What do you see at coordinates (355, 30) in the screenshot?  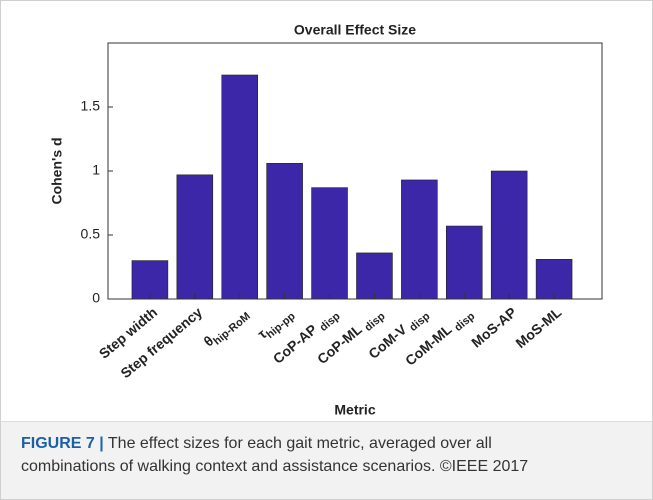 I see `chart-title: Overall Effect Size` at bounding box center [355, 30].